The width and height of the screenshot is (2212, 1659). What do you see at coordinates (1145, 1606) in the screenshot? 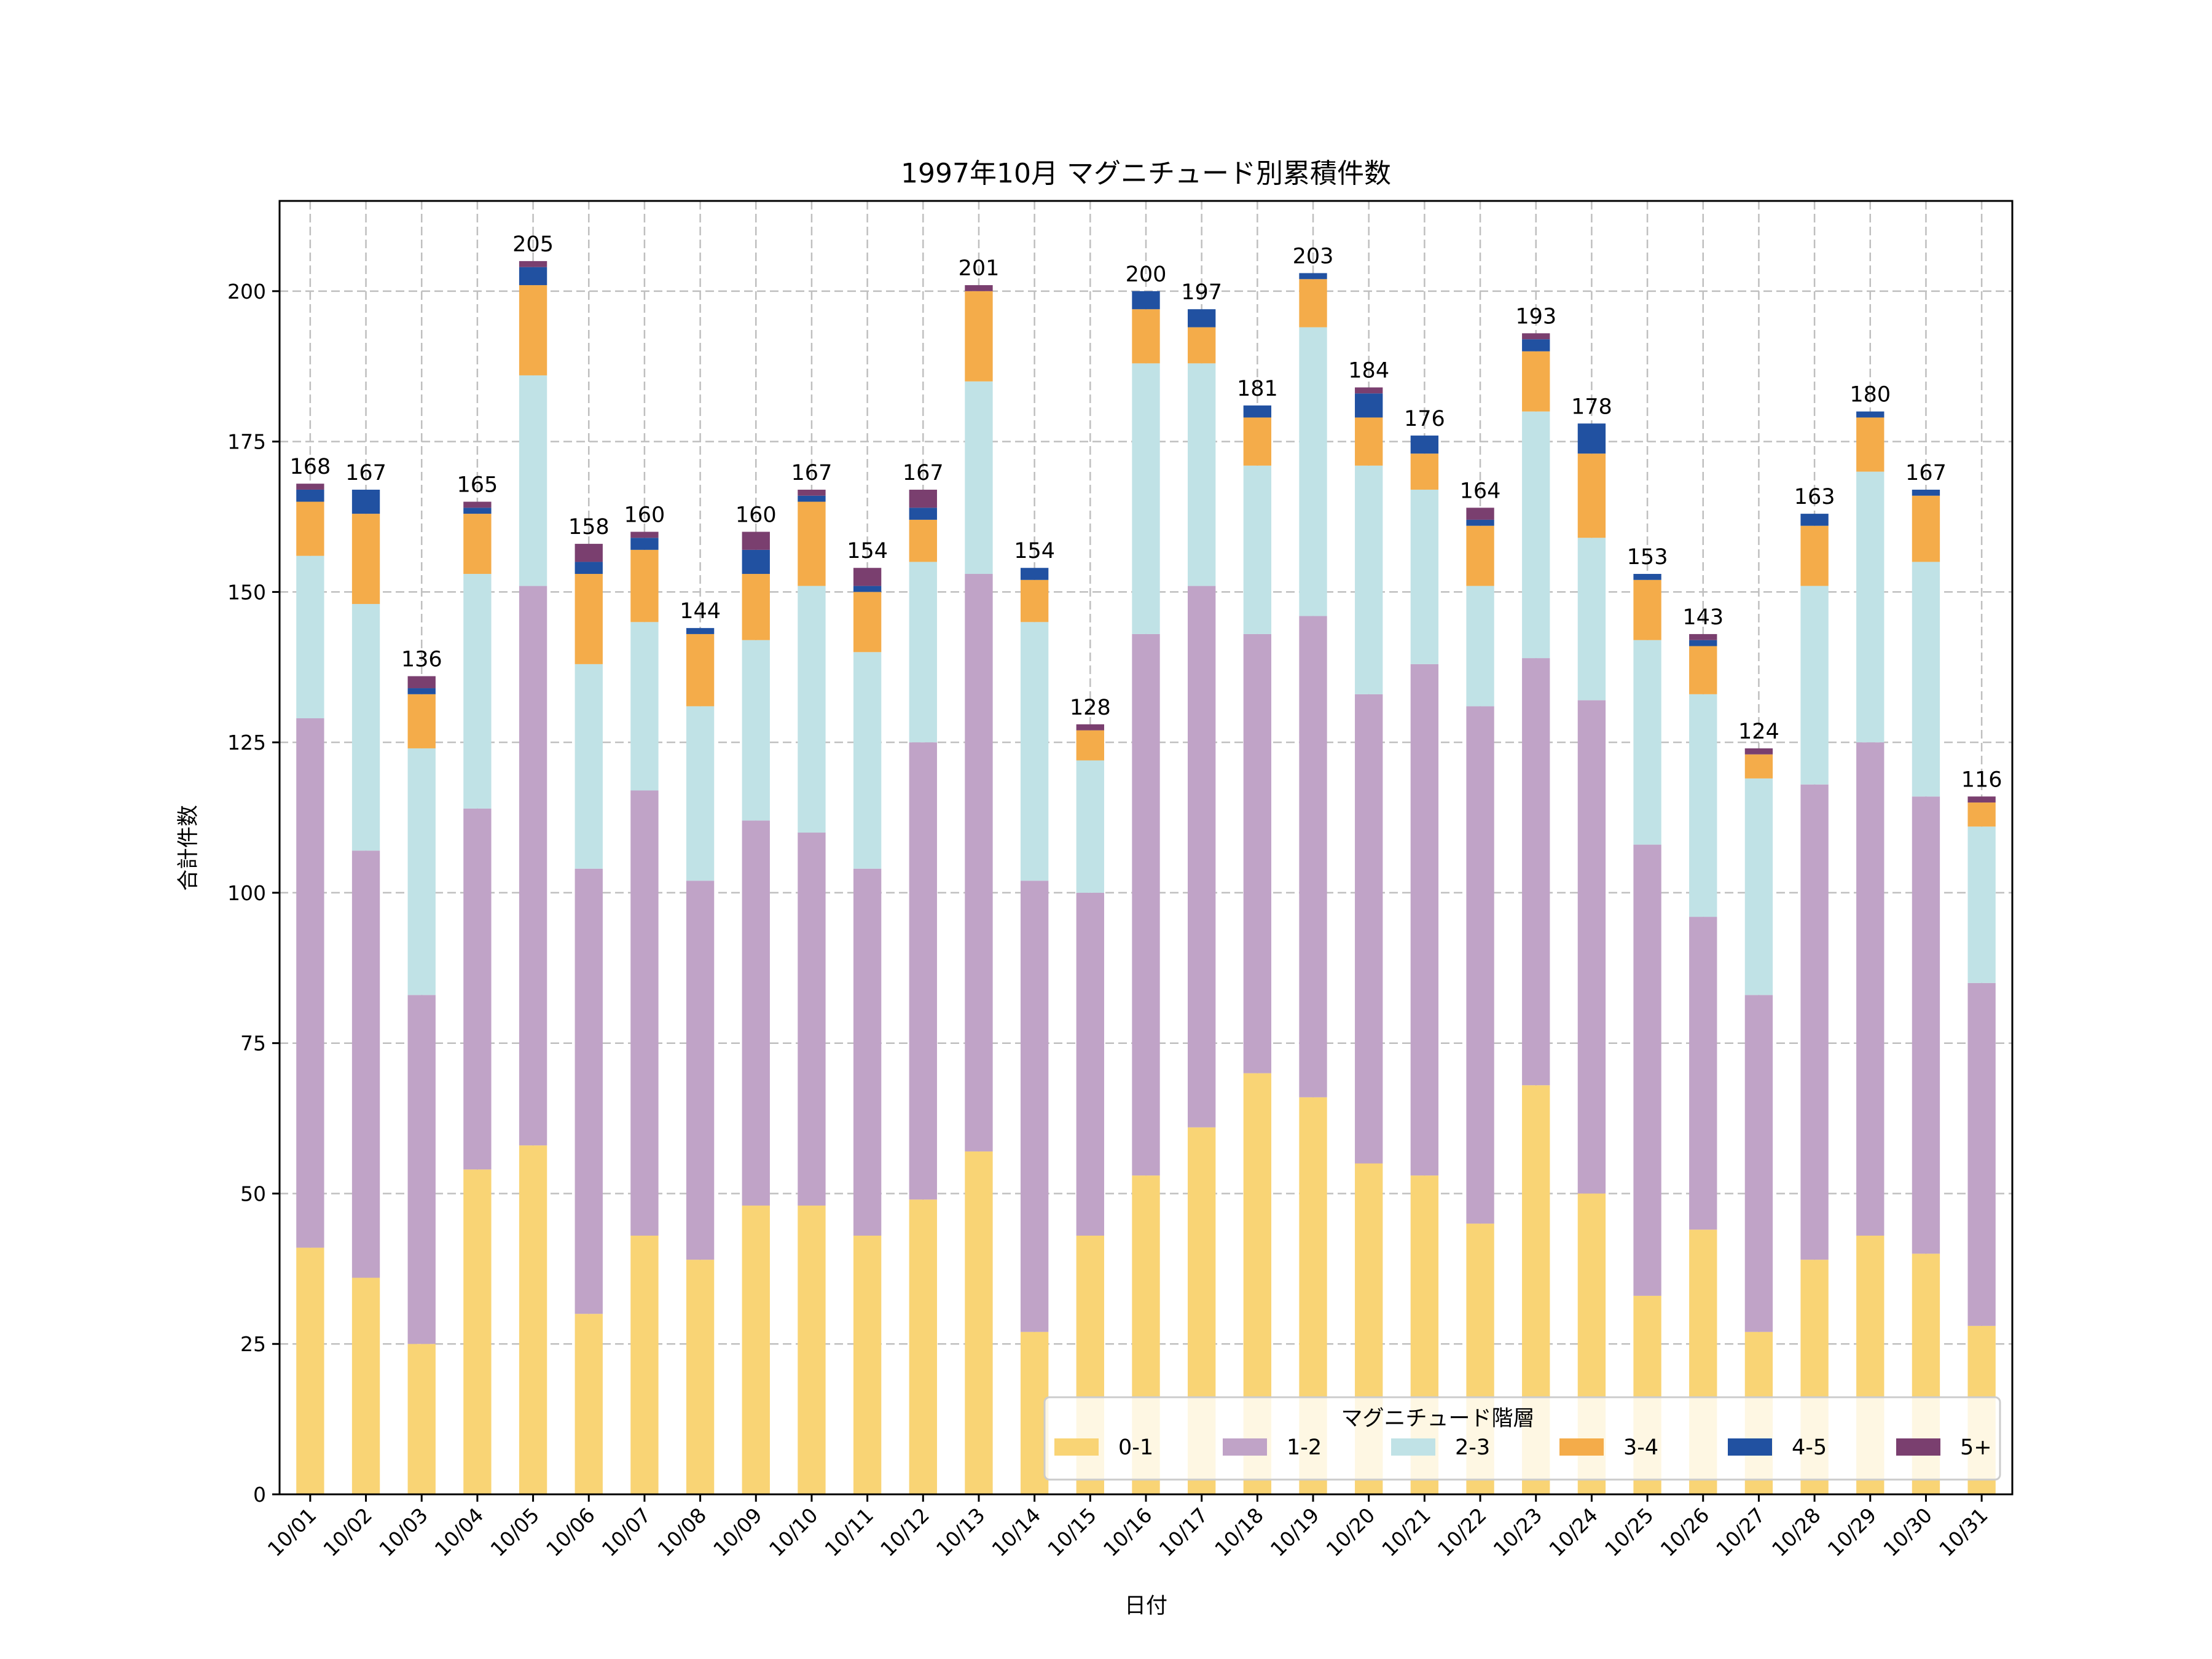
I see `x-axis-label: 日付` at bounding box center [1145, 1606].